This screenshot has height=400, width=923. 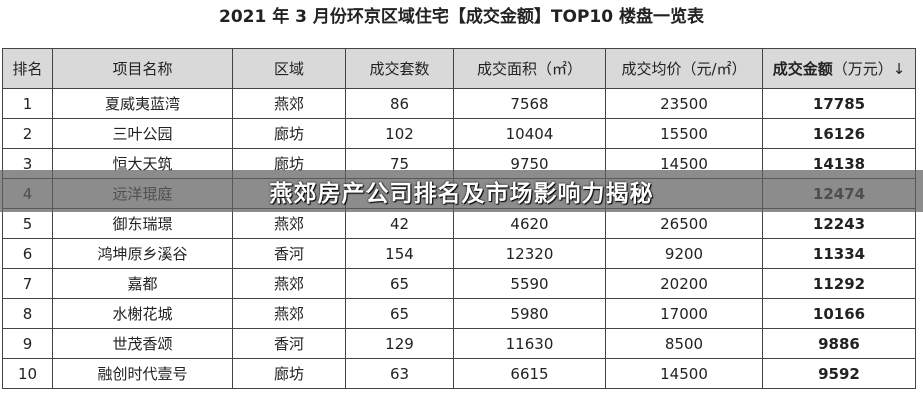 I want to click on table-cell: 10166, so click(x=839, y=313).